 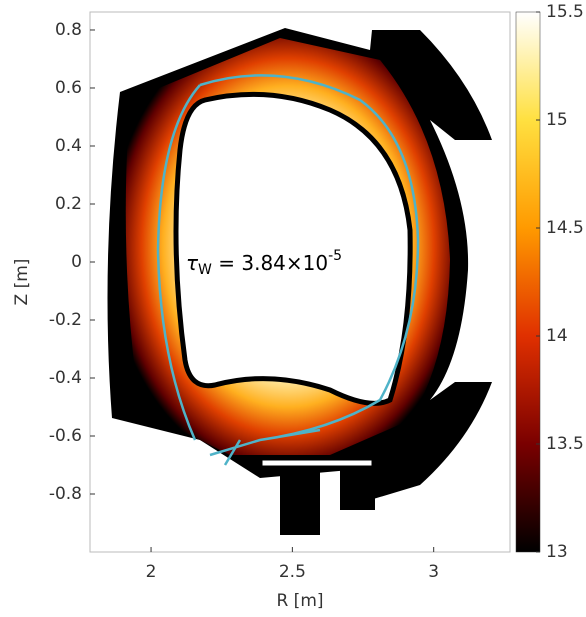 I want to click on y-tick-label: 0.2, so click(x=68, y=204).